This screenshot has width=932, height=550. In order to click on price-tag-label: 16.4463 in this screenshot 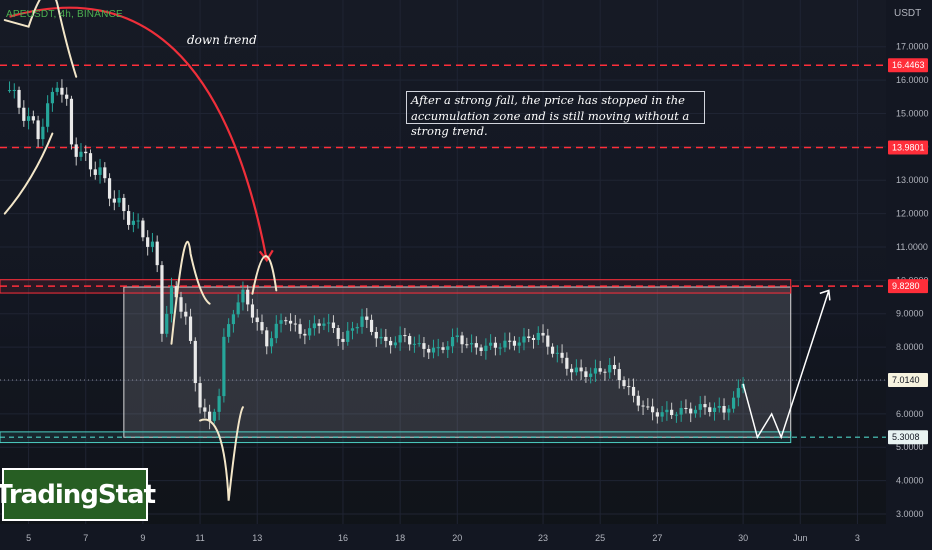, I will do `click(908, 65)`.